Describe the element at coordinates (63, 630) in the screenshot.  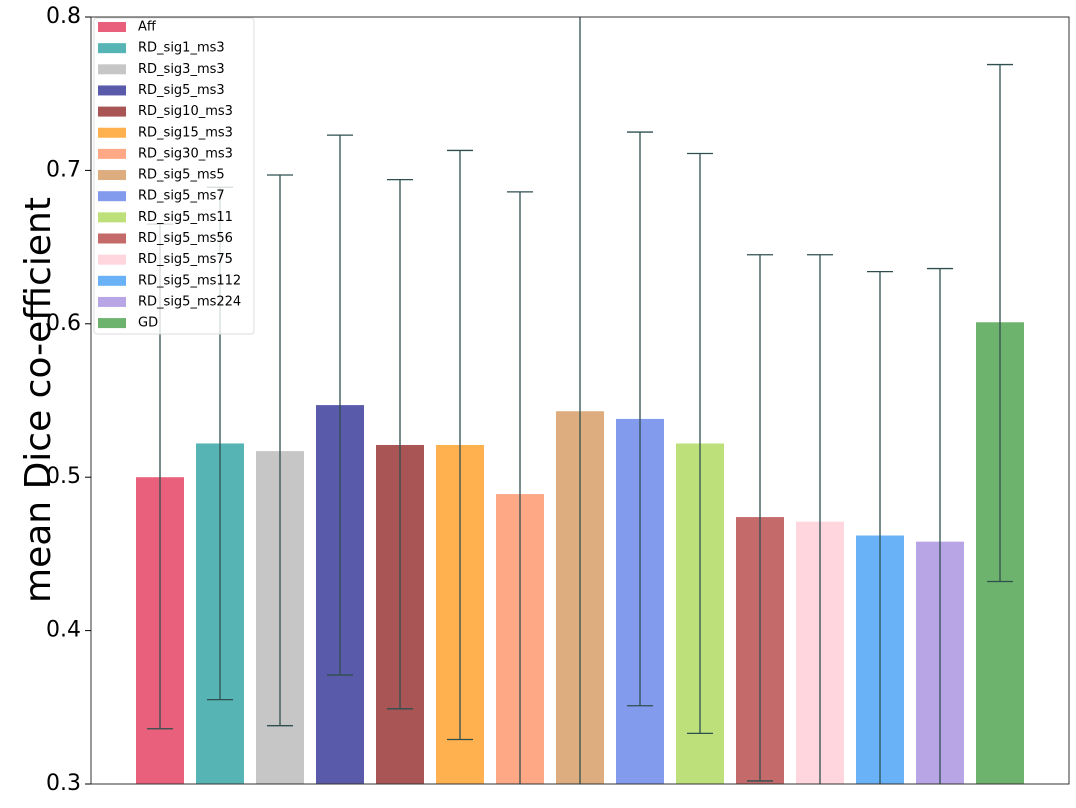
I see `y-tick-label: 0.4` at that location.